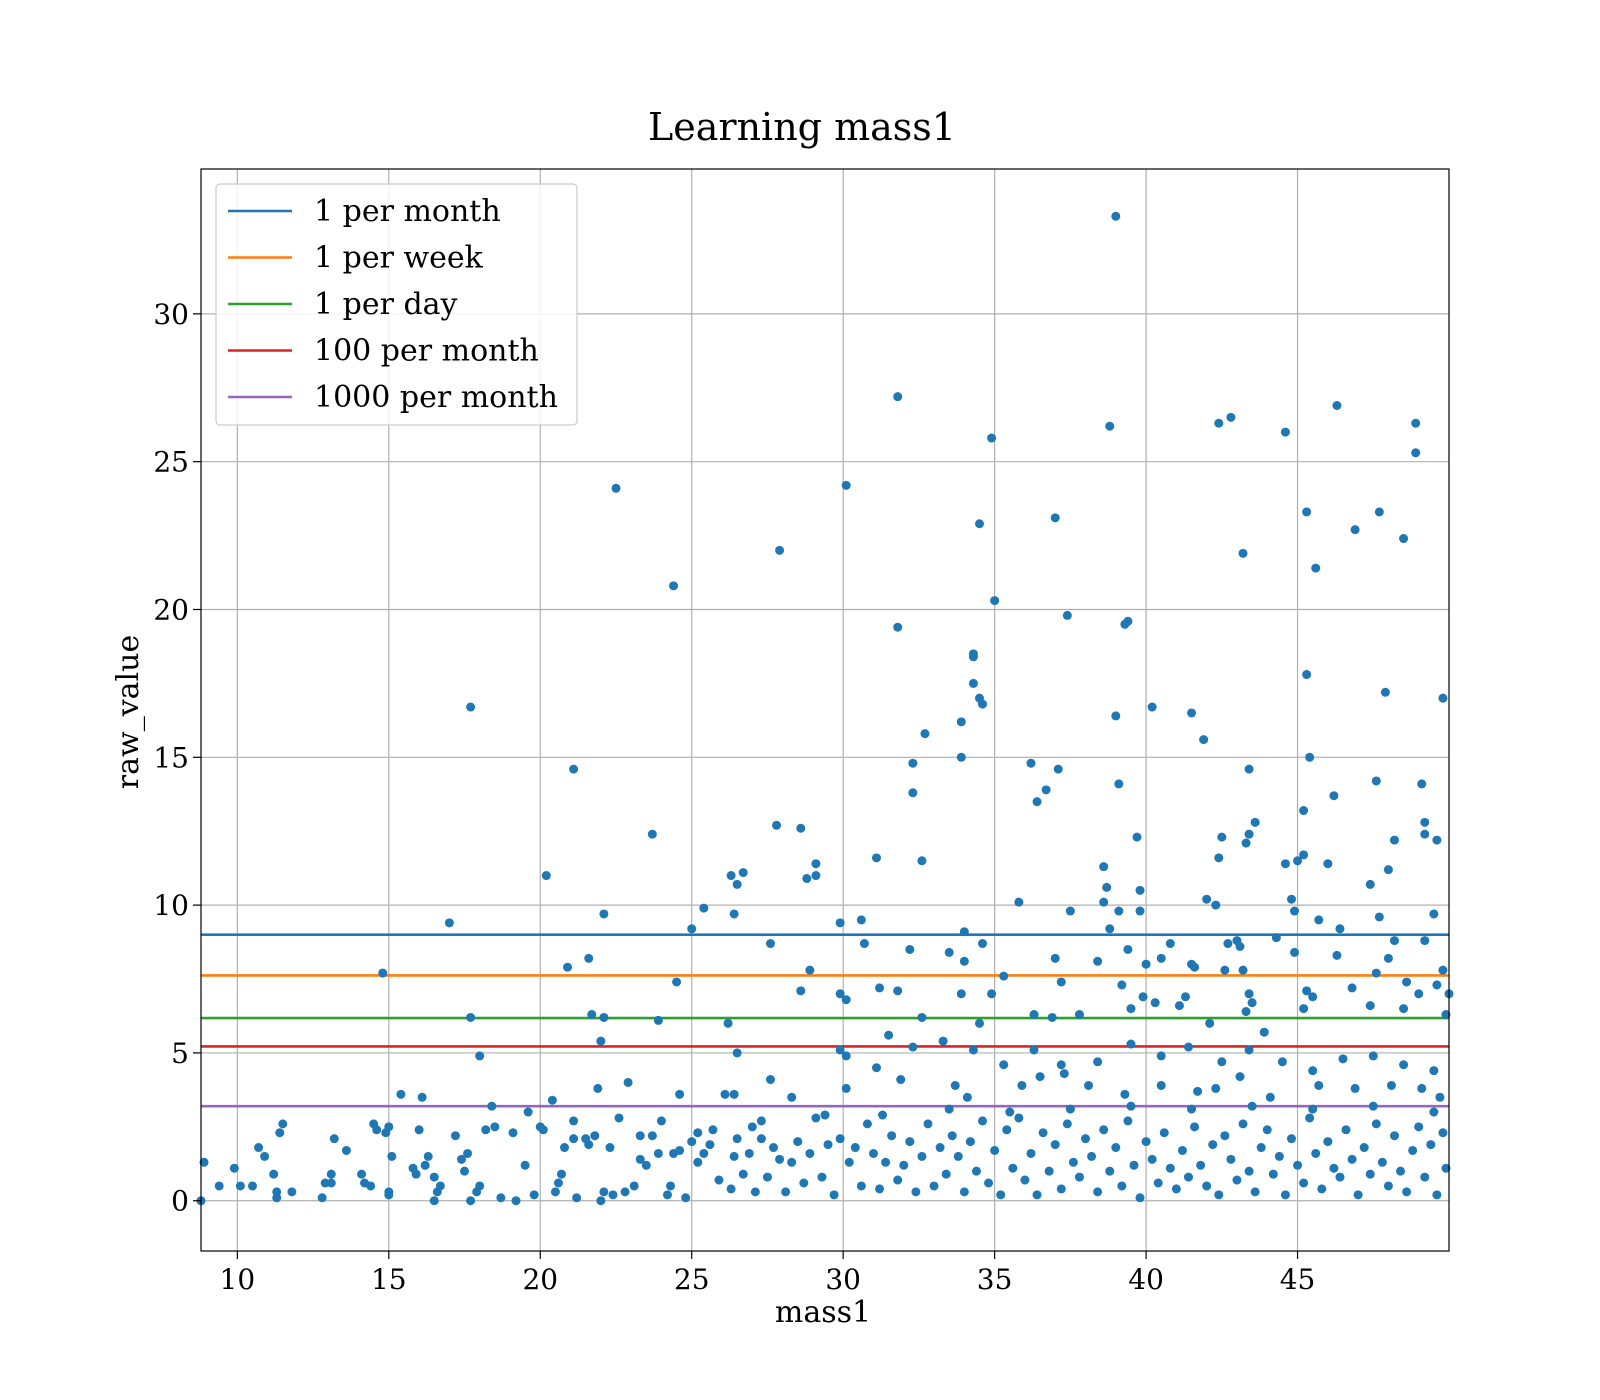 Image resolution: width=1600 pixels, height=1400 pixels. Describe the element at coordinates (995, 1279) in the screenshot. I see `x-tick-label: 35` at that location.